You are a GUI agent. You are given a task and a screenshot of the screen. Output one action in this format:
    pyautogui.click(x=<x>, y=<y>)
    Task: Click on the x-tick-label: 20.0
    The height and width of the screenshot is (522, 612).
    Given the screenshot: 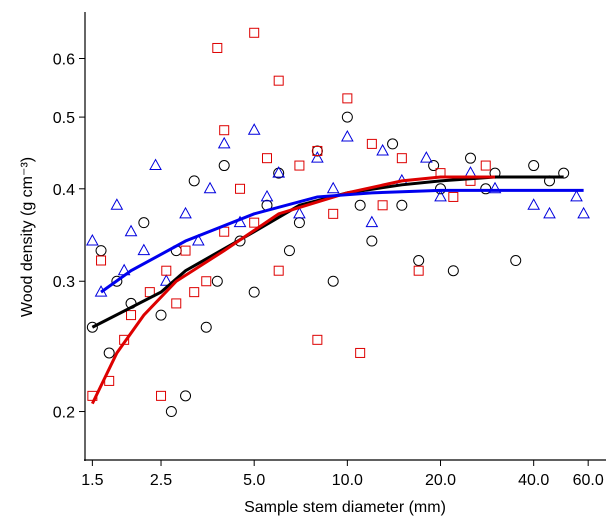 What is the action you would take?
    pyautogui.click(x=440, y=480)
    